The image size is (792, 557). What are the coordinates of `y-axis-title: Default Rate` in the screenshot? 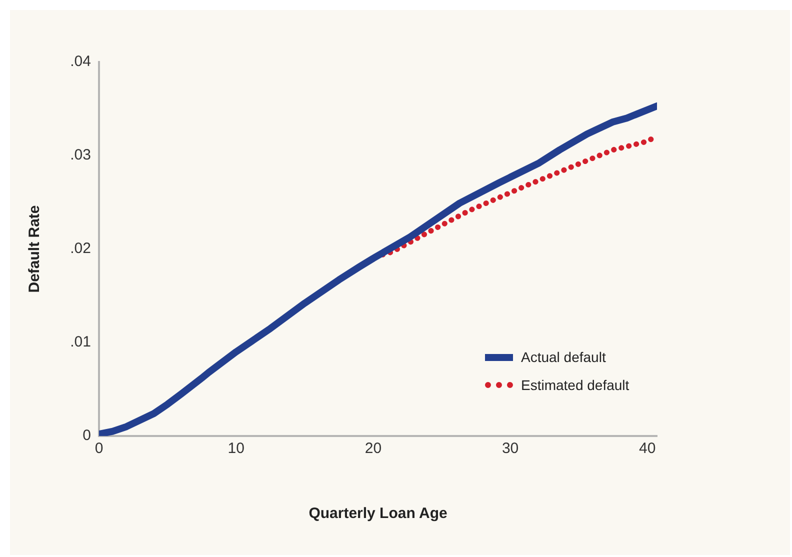 It's located at (35, 249).